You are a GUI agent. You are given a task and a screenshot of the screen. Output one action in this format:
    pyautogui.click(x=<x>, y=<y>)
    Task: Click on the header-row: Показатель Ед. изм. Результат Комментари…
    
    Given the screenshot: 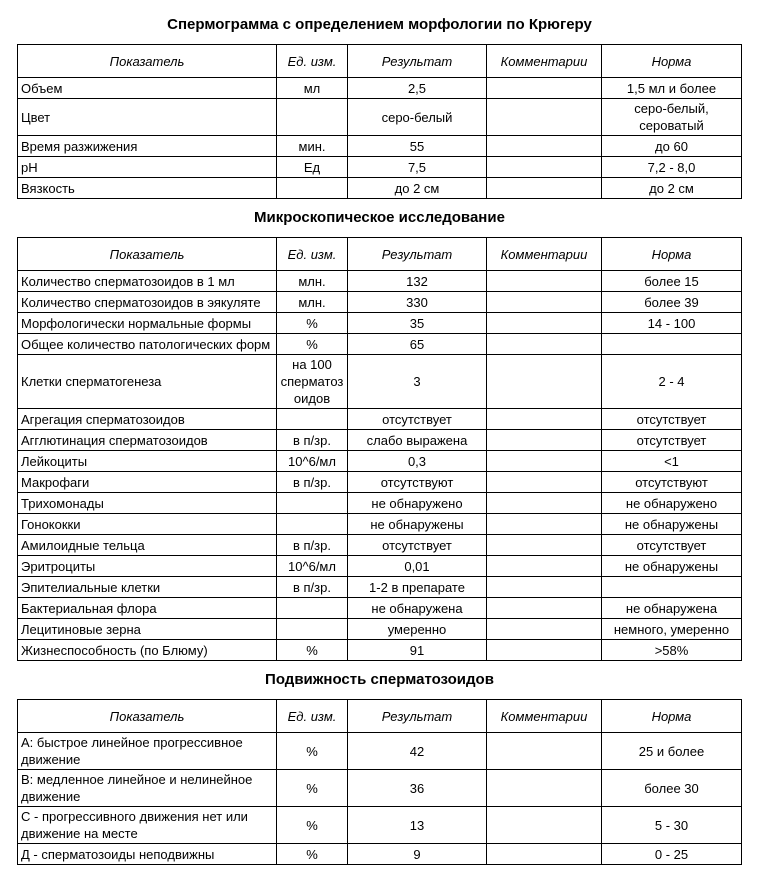 What is the action you would take?
    pyautogui.click(x=379, y=61)
    